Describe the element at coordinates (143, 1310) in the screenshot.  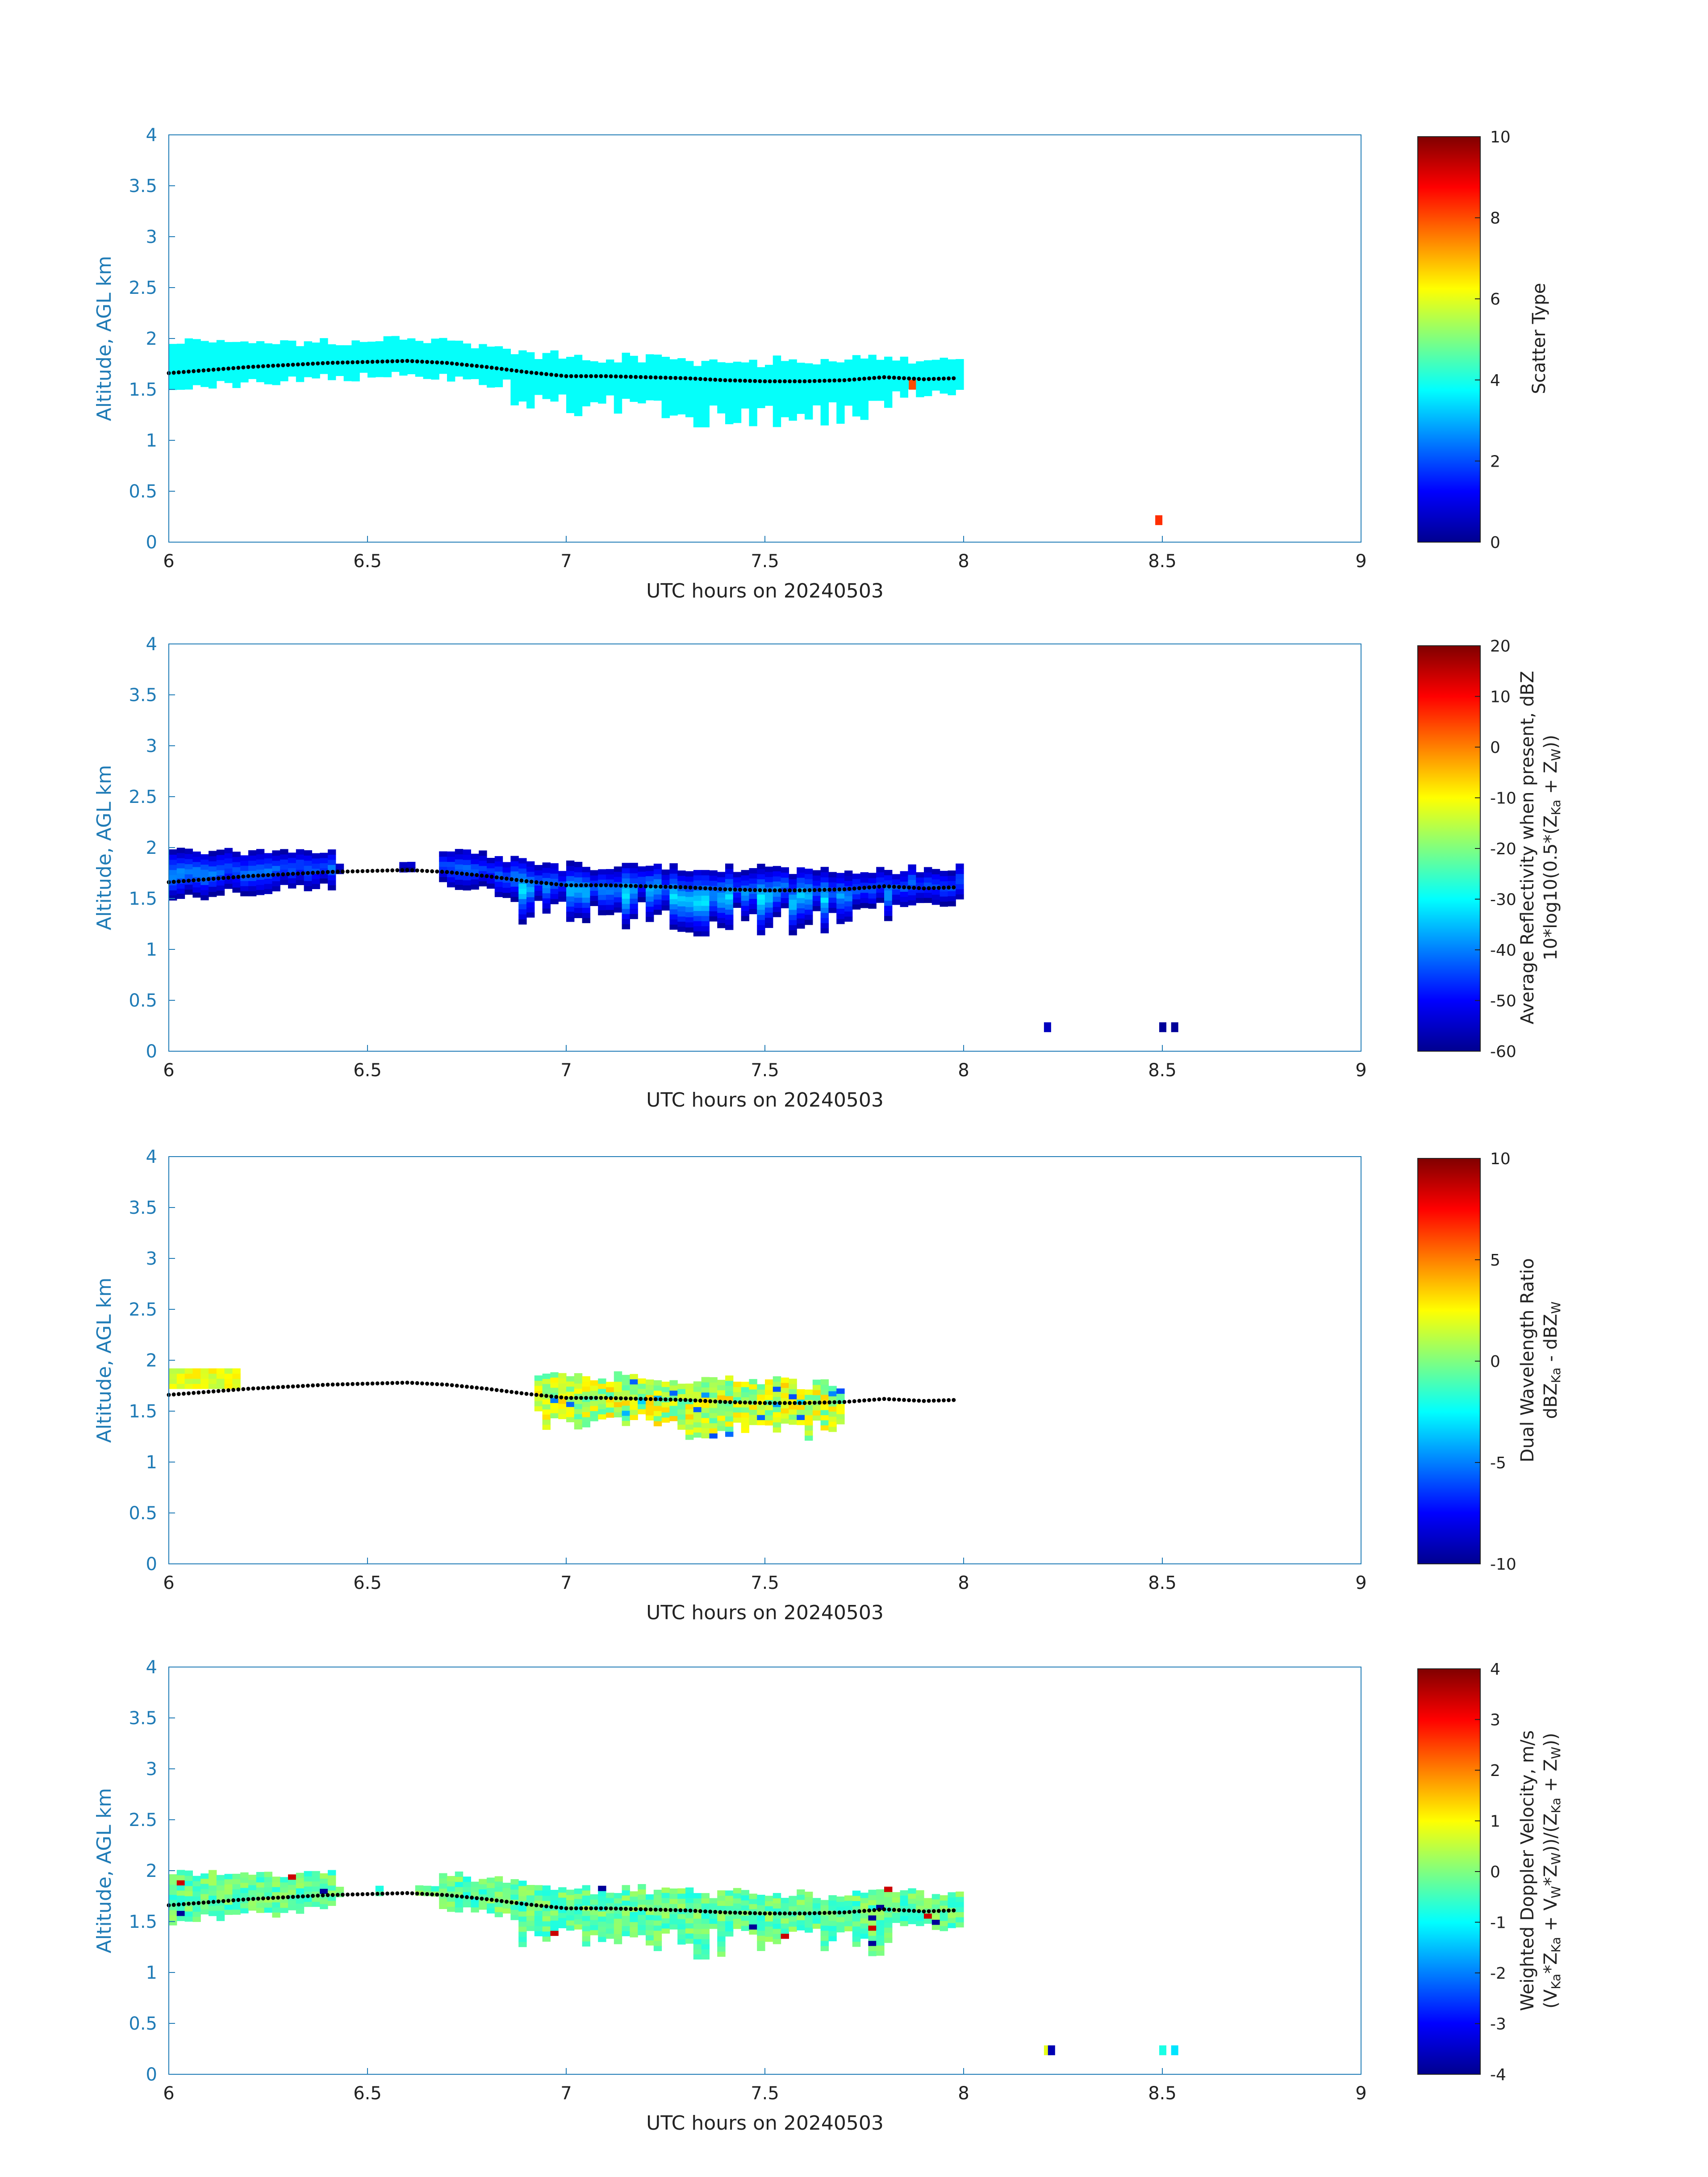
I see `y-tick-label: 2.5` at that location.